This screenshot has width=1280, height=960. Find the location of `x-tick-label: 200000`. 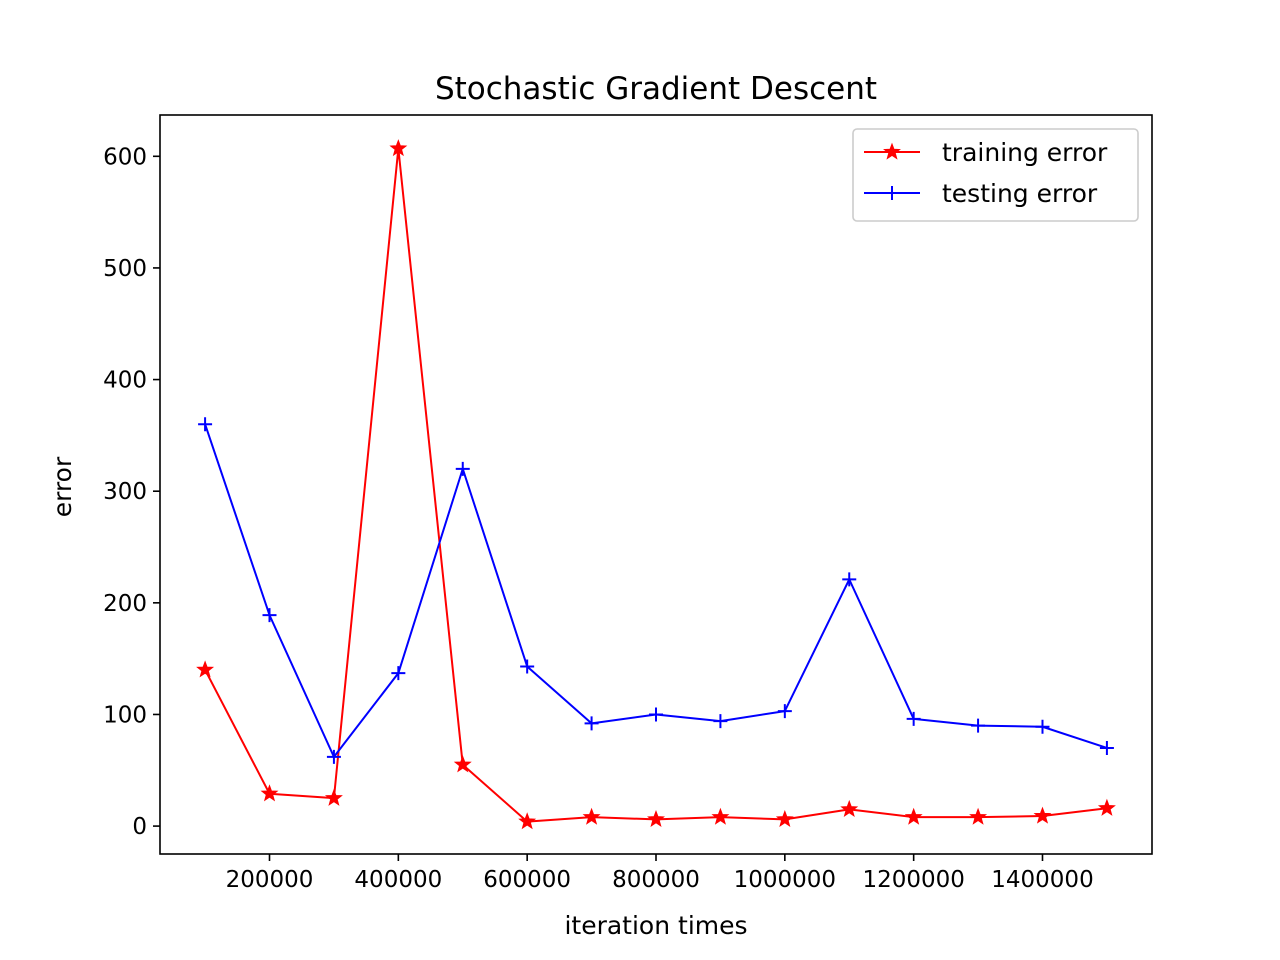

x-tick-label: 200000 is located at coordinates (270, 880).